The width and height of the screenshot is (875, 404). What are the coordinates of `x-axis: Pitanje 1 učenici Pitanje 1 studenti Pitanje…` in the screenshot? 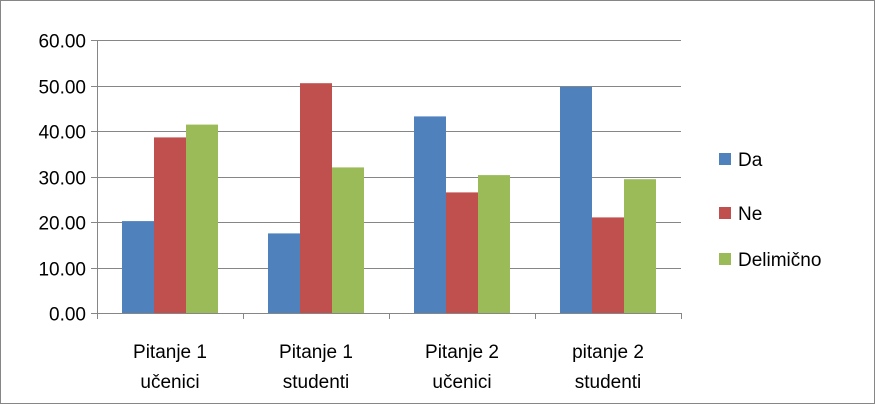 It's located at (389, 353).